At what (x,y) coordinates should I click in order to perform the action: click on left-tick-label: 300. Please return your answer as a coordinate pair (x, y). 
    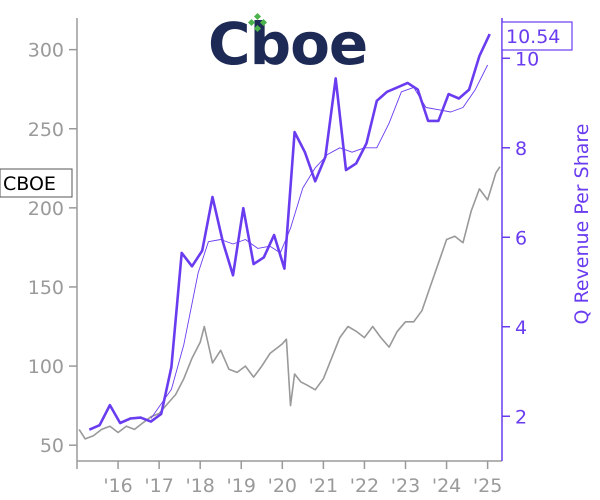
    Looking at the image, I should click on (46, 51).